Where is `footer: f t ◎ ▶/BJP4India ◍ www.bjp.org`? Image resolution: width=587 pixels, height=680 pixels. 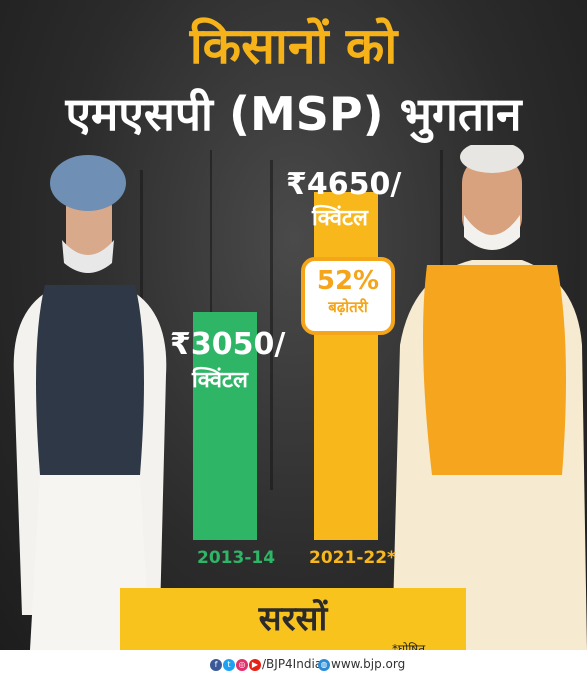 footer: f t ◎ ▶/BJP4India ◍ www.bjp.org is located at coordinates (293, 665).